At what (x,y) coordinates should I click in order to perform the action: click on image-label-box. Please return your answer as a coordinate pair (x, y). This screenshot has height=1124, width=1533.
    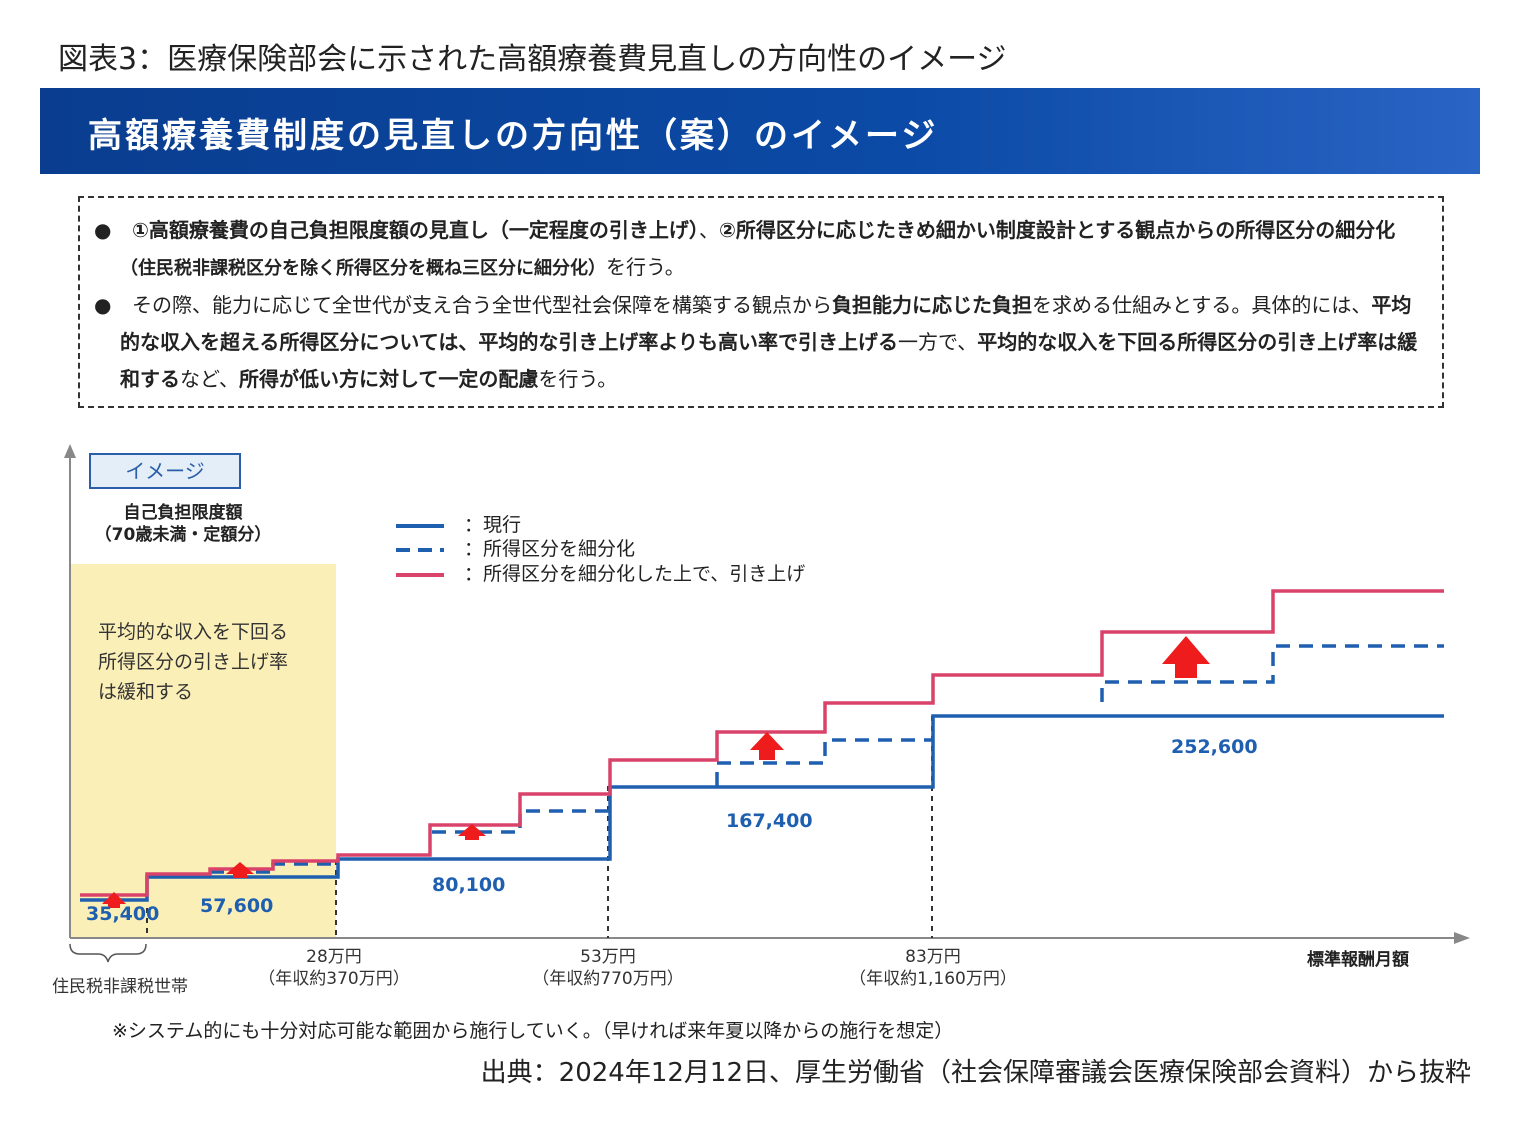
    Looking at the image, I should click on (165, 471).